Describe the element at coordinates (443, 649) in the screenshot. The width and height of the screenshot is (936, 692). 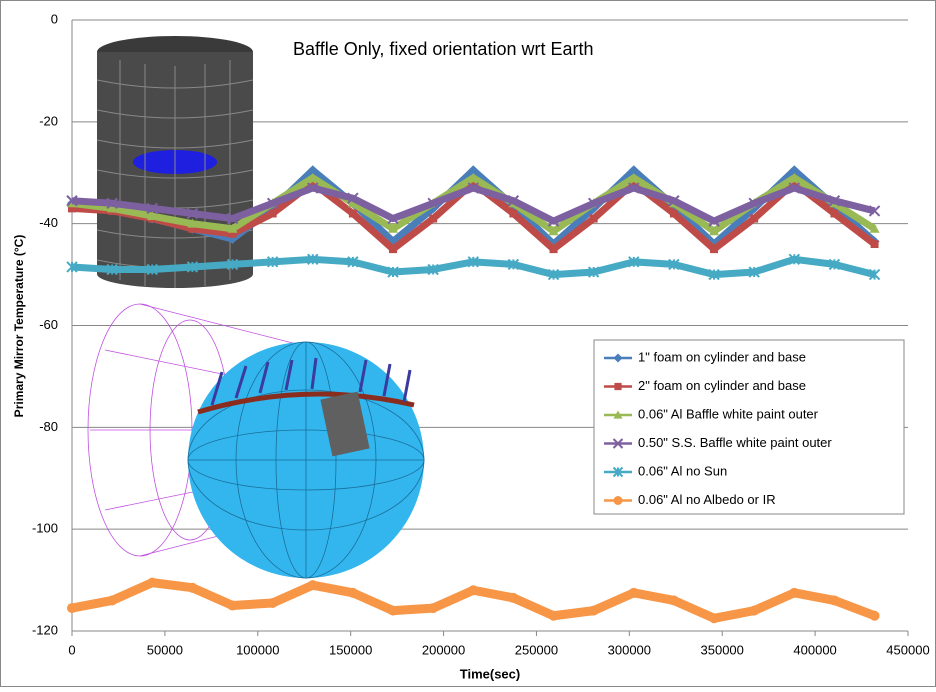
I see `x-tick-label: 200000` at that location.